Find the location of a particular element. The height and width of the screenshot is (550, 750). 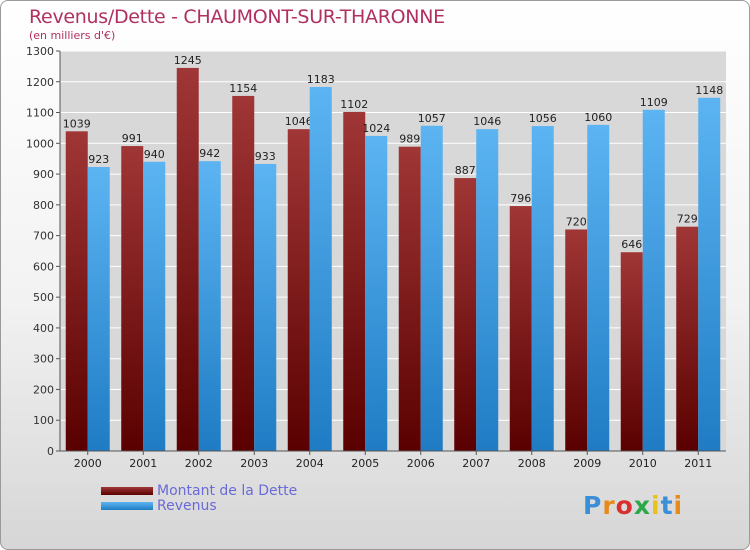

y-tick-label: 1200 is located at coordinates (40, 82).